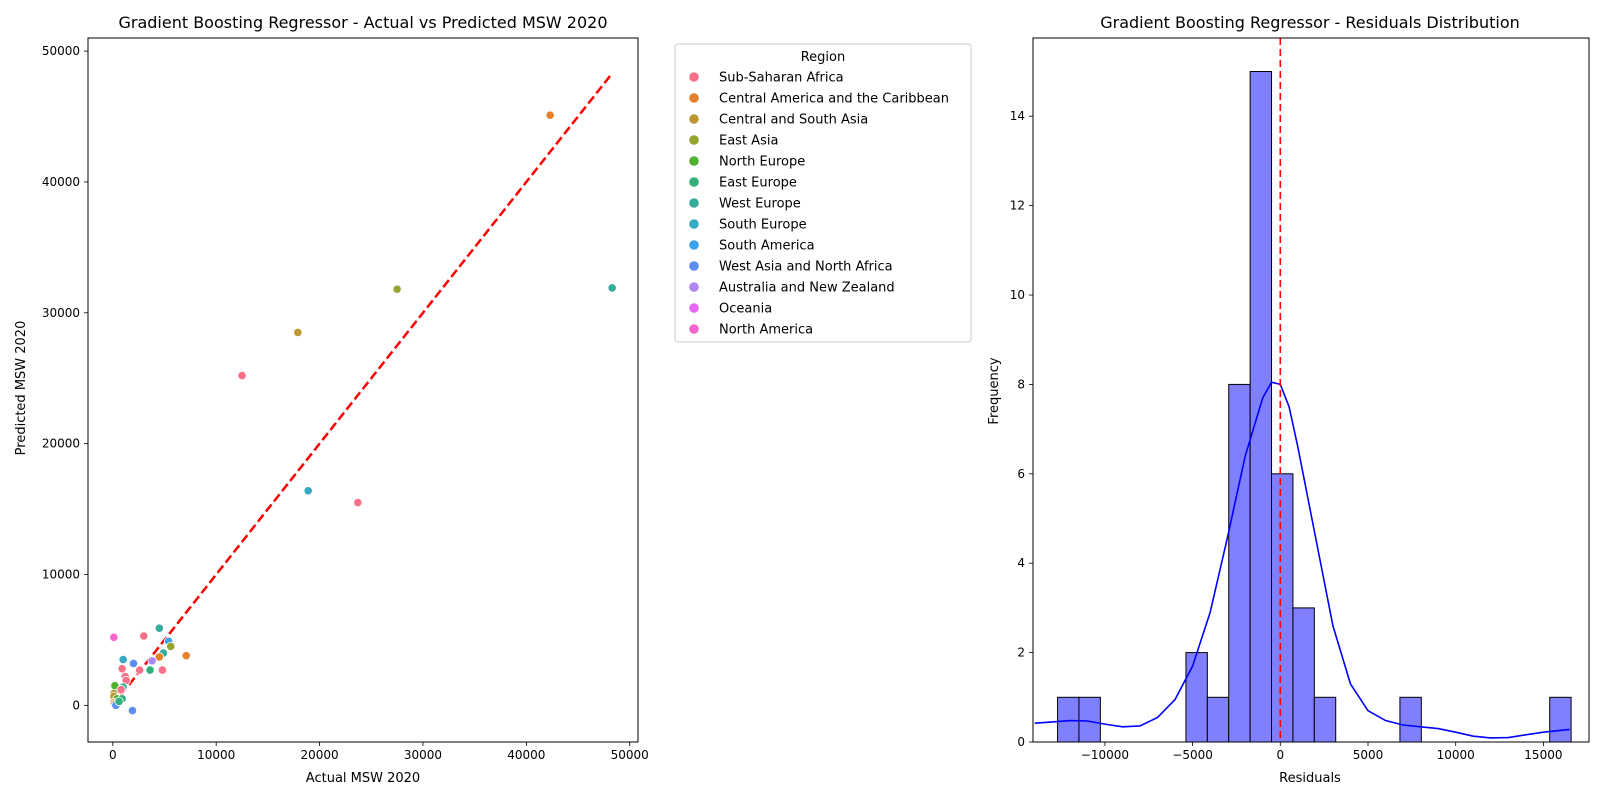 This screenshot has width=1600, height=804. I want to click on scatter-x-axis-label: Actual MSW 2020, so click(363, 778).